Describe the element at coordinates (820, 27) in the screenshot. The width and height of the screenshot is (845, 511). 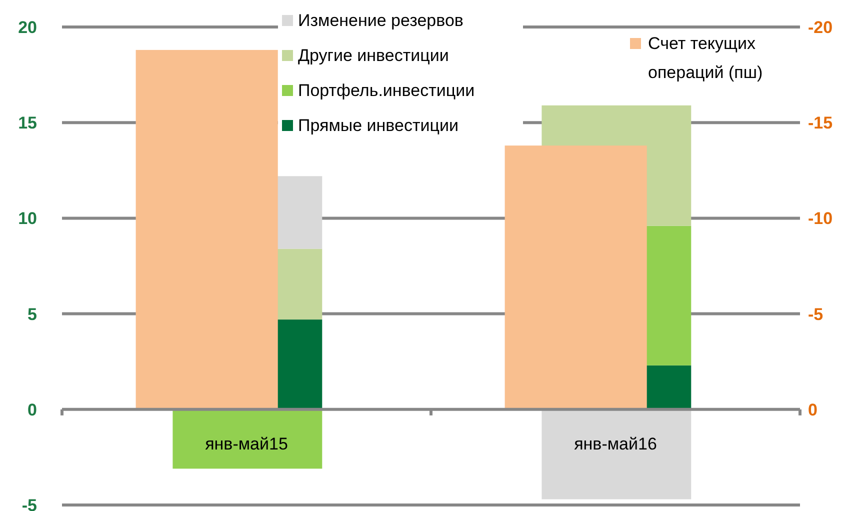
I see `y2-tick-label: -20` at that location.